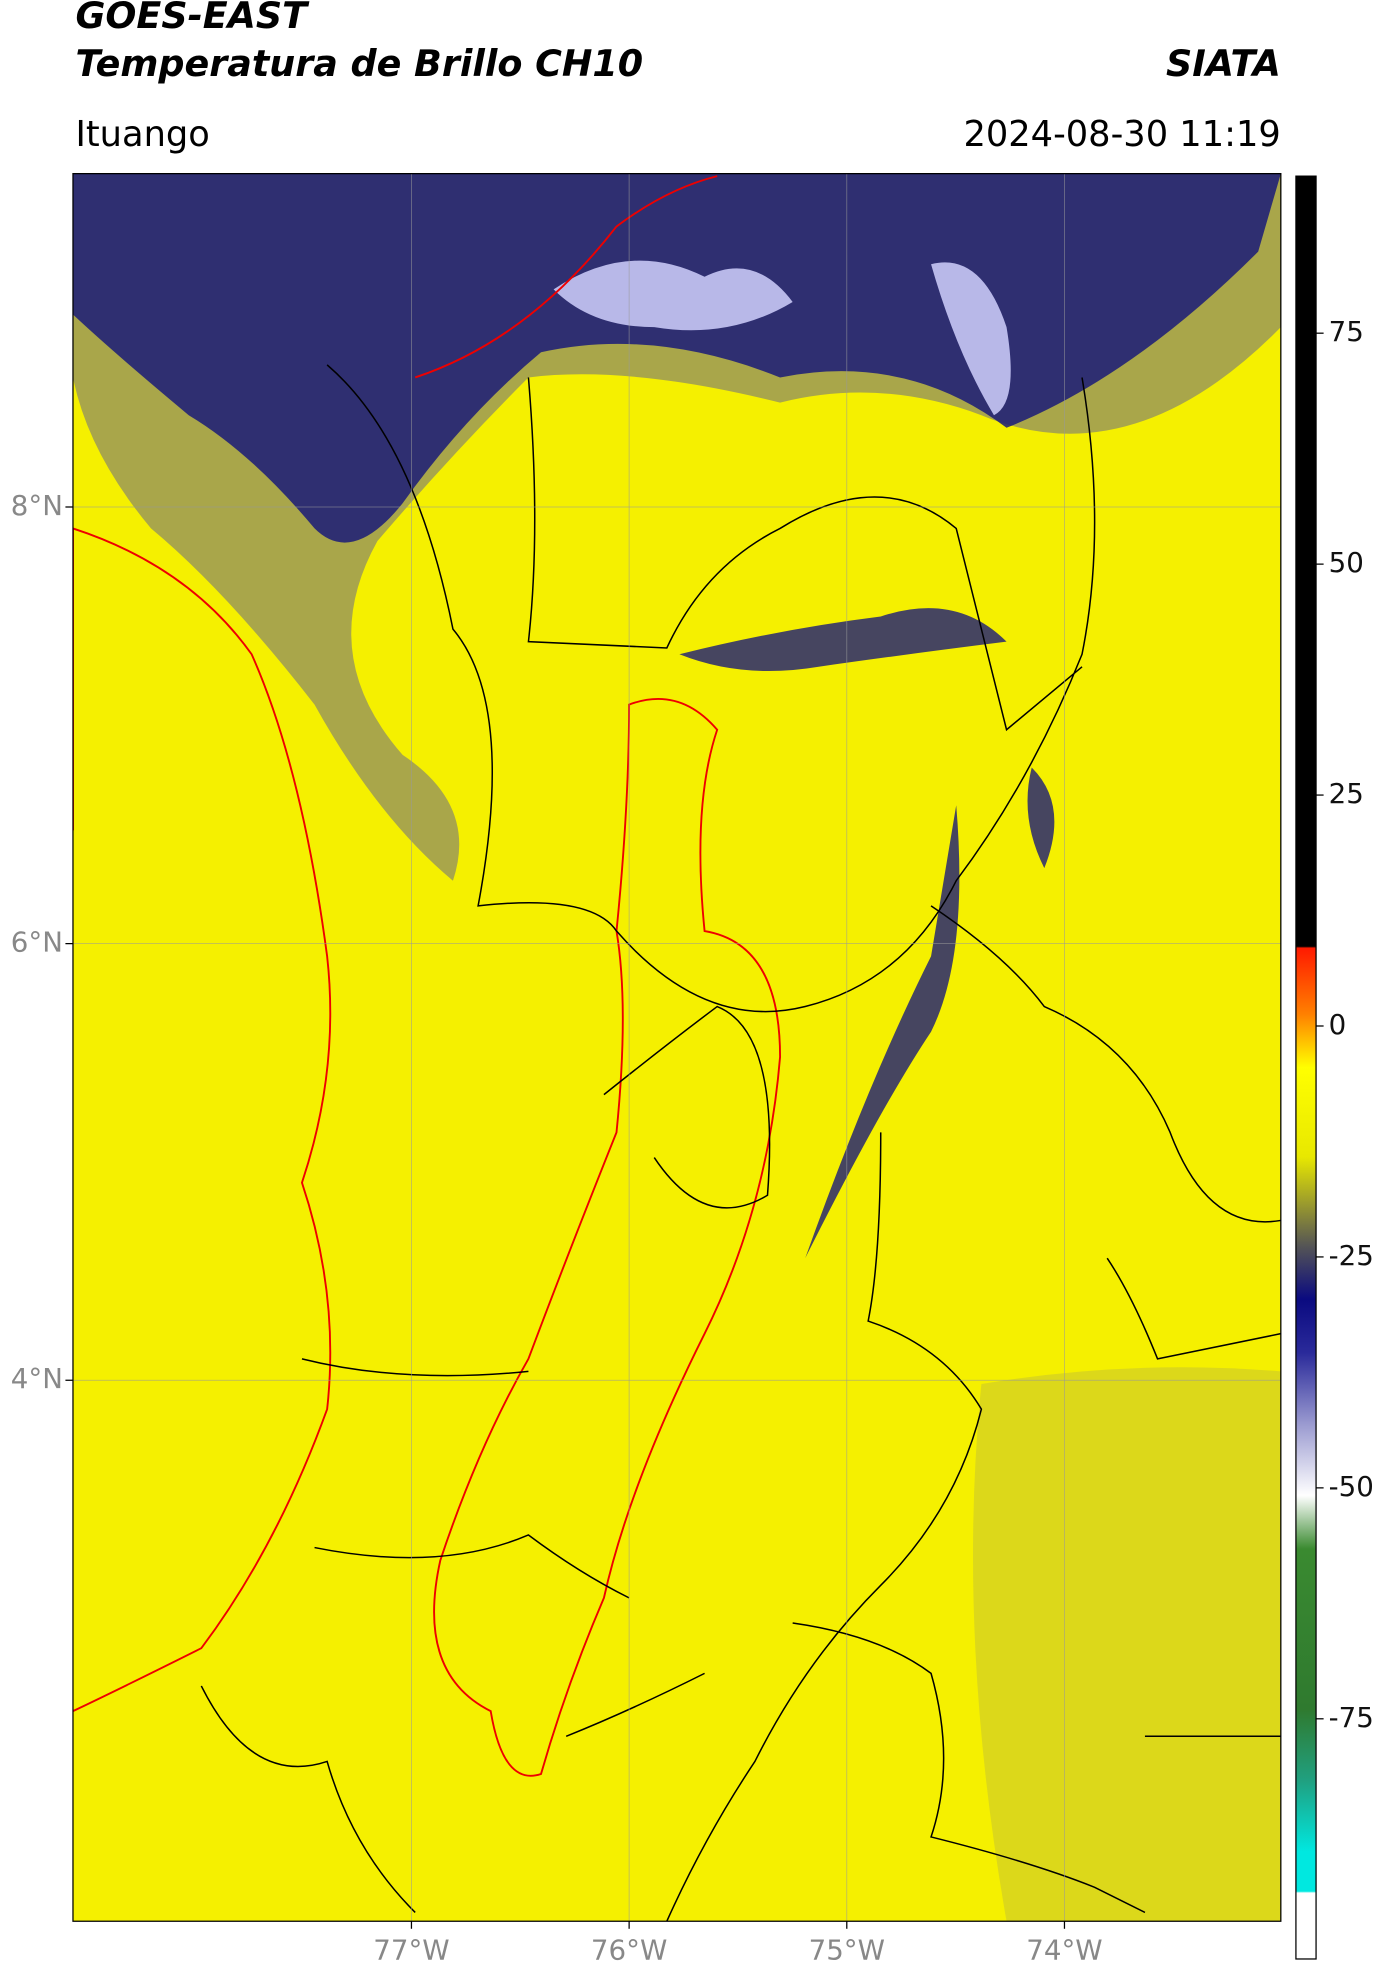  What do you see at coordinates (1306, 1067) in the screenshot?
I see `colorbar` at bounding box center [1306, 1067].